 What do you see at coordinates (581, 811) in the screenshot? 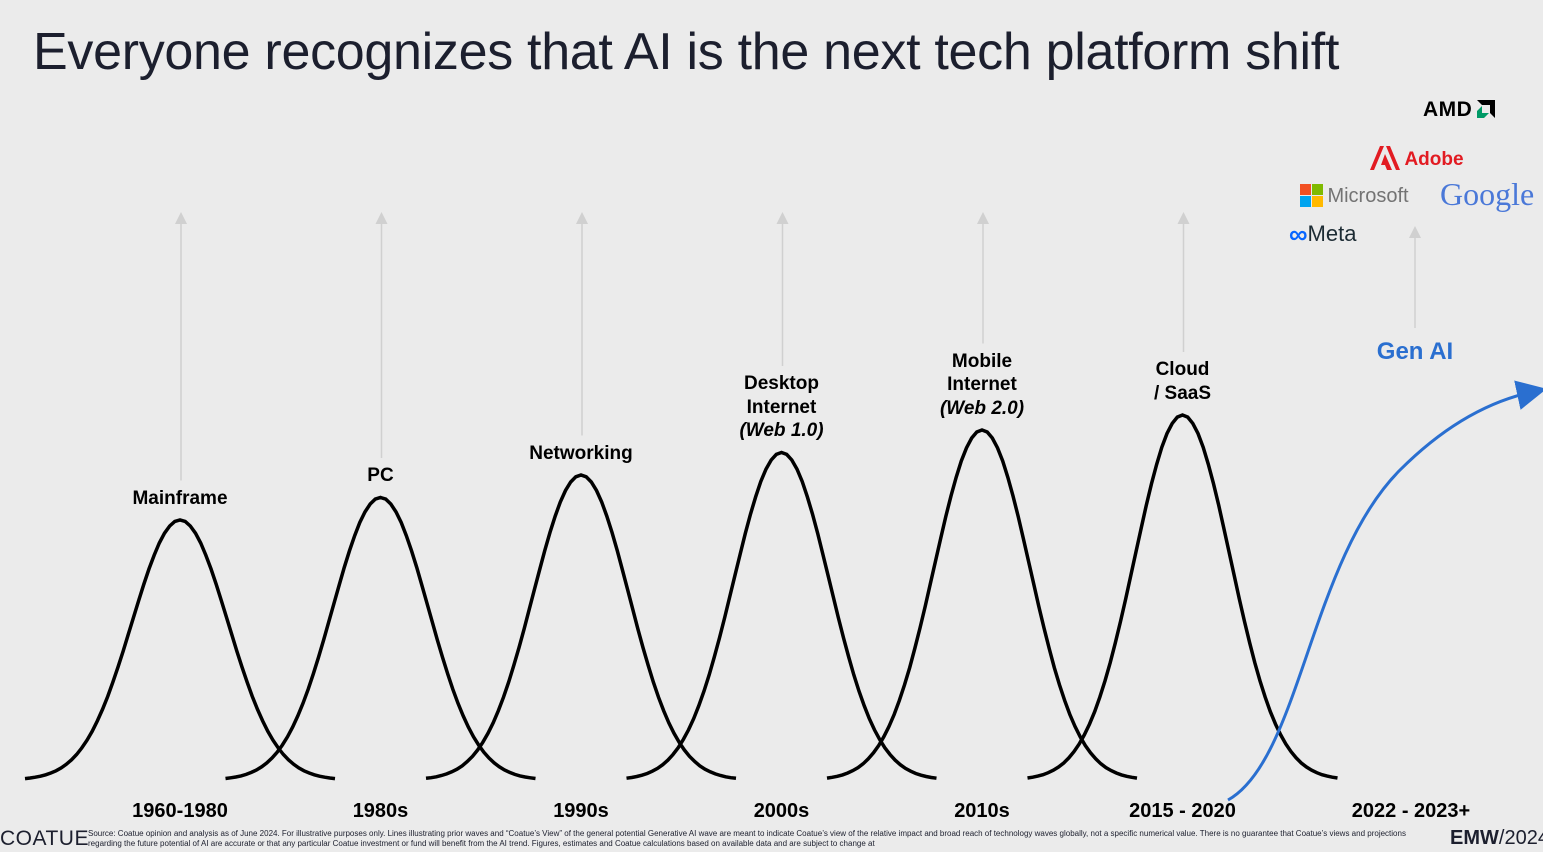
I see `wave-period: 1990s` at bounding box center [581, 811].